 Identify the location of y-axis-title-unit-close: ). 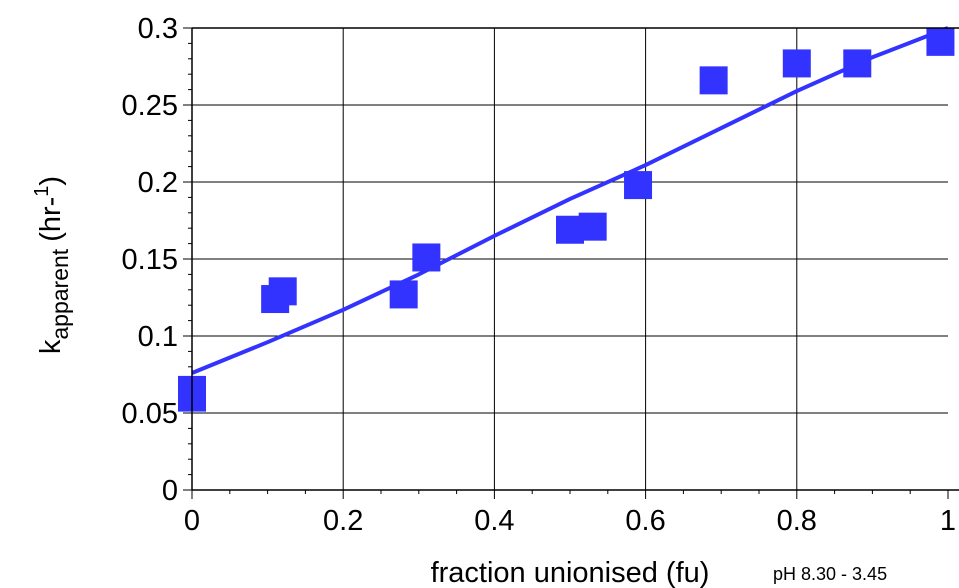
(51, 181).